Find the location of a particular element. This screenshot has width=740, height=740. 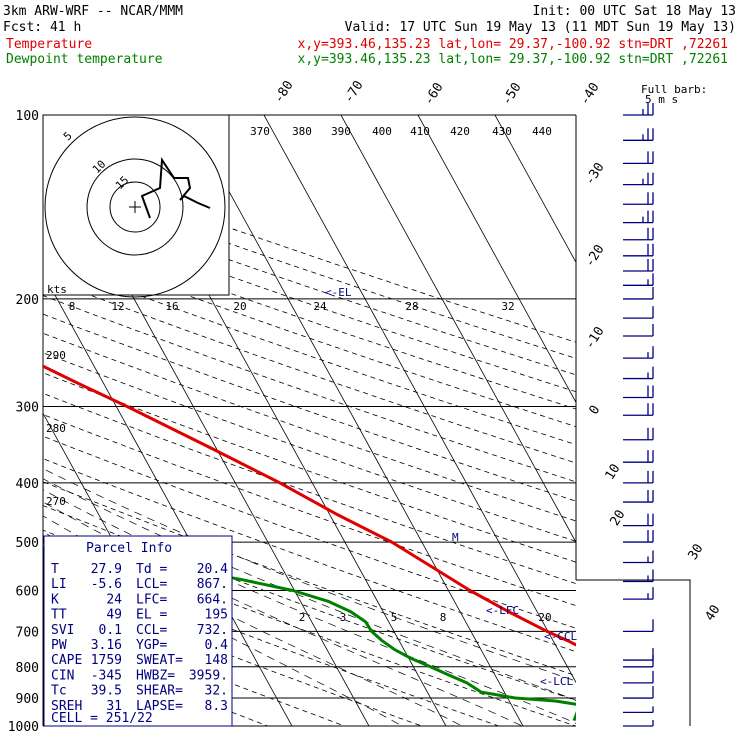

wind-barbs is located at coordinates (638, 415).